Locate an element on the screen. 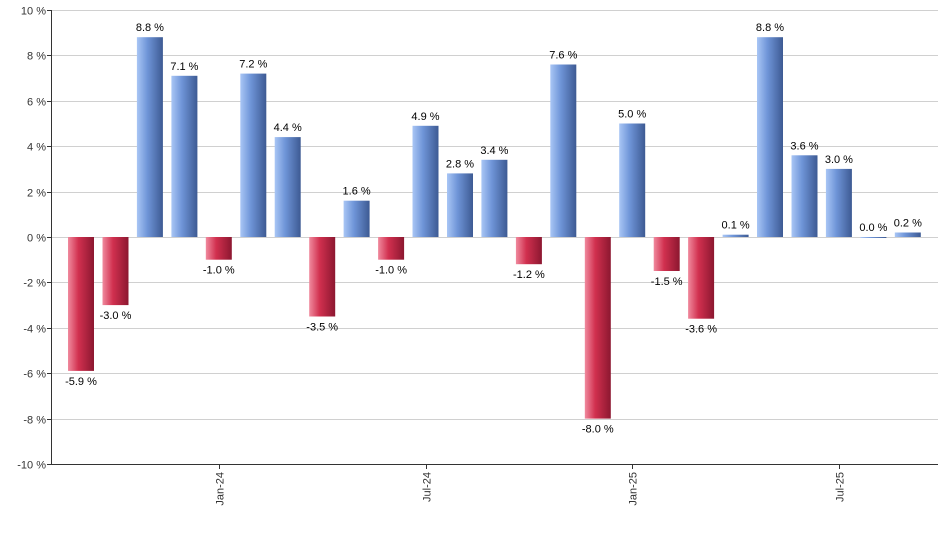 This screenshot has width=940, height=550. data-label: 4.9 % is located at coordinates (425, 117).